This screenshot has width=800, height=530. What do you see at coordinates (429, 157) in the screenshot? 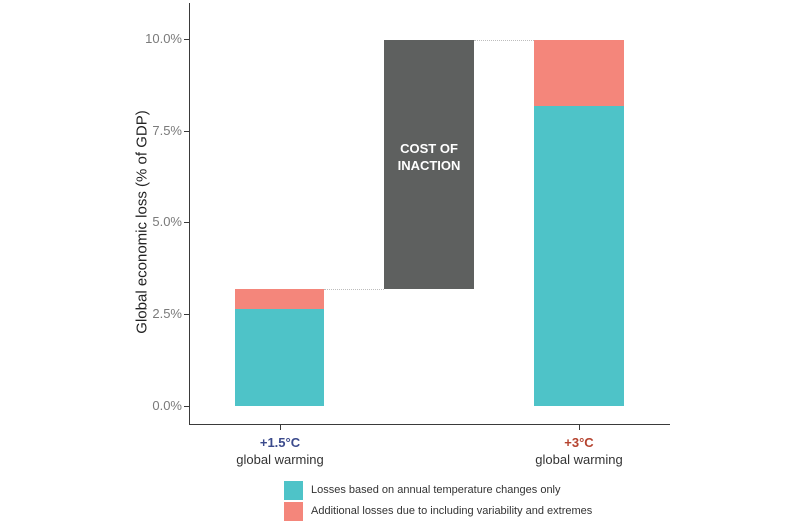
I see `cost-of-inaction-label: COST OF INACTION` at bounding box center [429, 157].